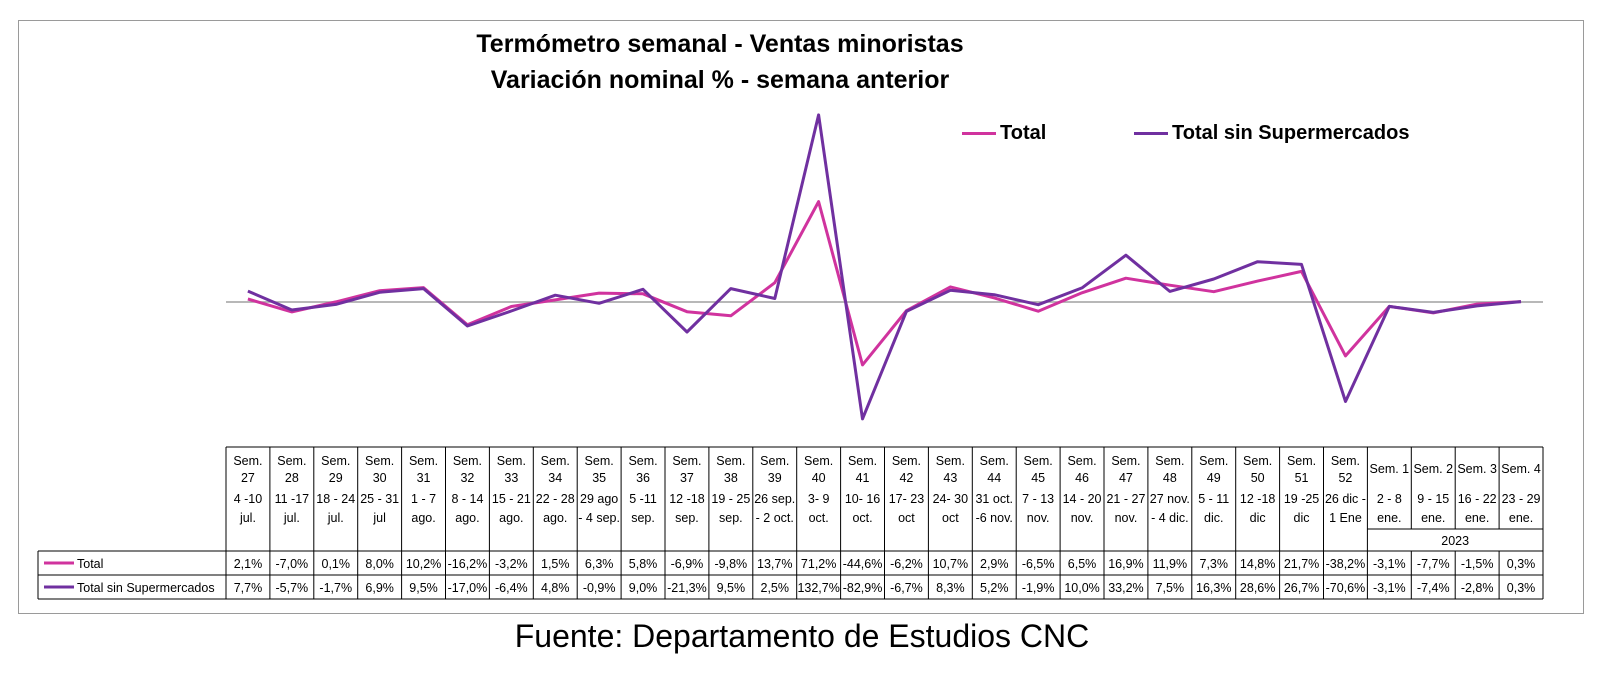 This screenshot has height=684, width=1604. I want to click on data-label-total: 0,1%, so click(336, 564).